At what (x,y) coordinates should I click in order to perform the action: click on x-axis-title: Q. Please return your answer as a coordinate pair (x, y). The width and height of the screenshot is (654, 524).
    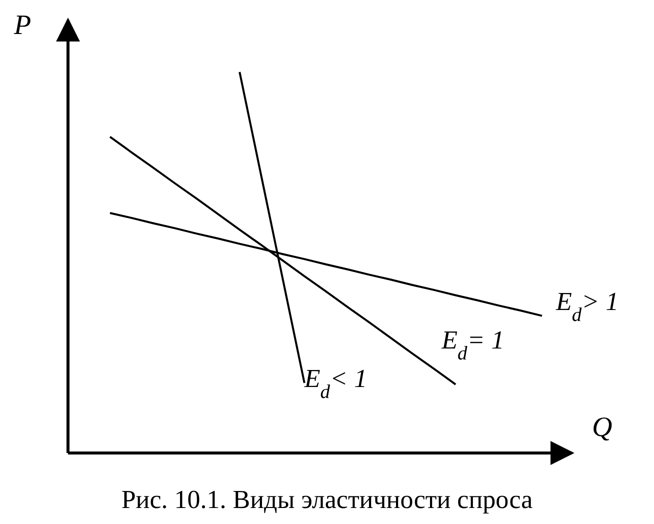
    Looking at the image, I should click on (602, 427).